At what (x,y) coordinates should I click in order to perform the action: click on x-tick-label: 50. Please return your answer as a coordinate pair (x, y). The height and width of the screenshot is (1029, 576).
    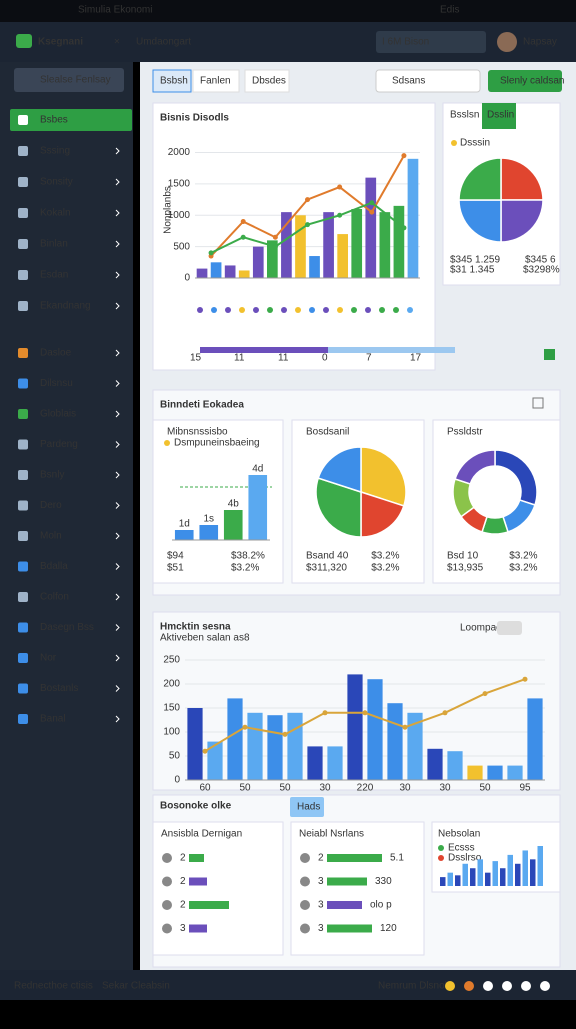
    Looking at the image, I should click on (285, 788).